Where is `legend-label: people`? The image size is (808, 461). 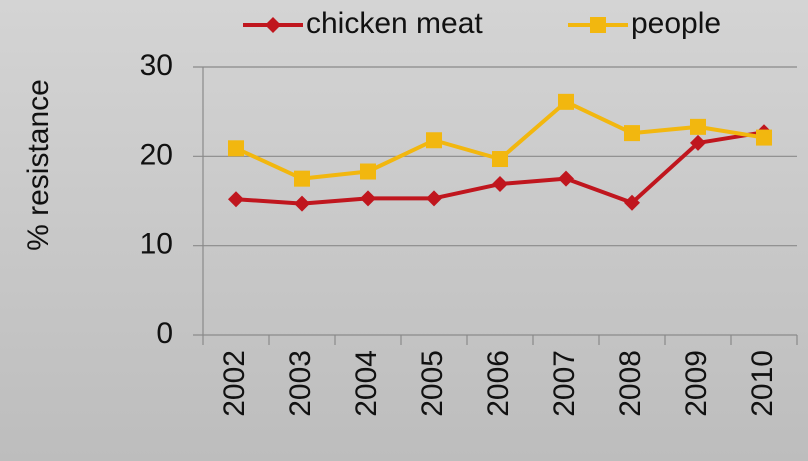
legend-label: people is located at coordinates (676, 23).